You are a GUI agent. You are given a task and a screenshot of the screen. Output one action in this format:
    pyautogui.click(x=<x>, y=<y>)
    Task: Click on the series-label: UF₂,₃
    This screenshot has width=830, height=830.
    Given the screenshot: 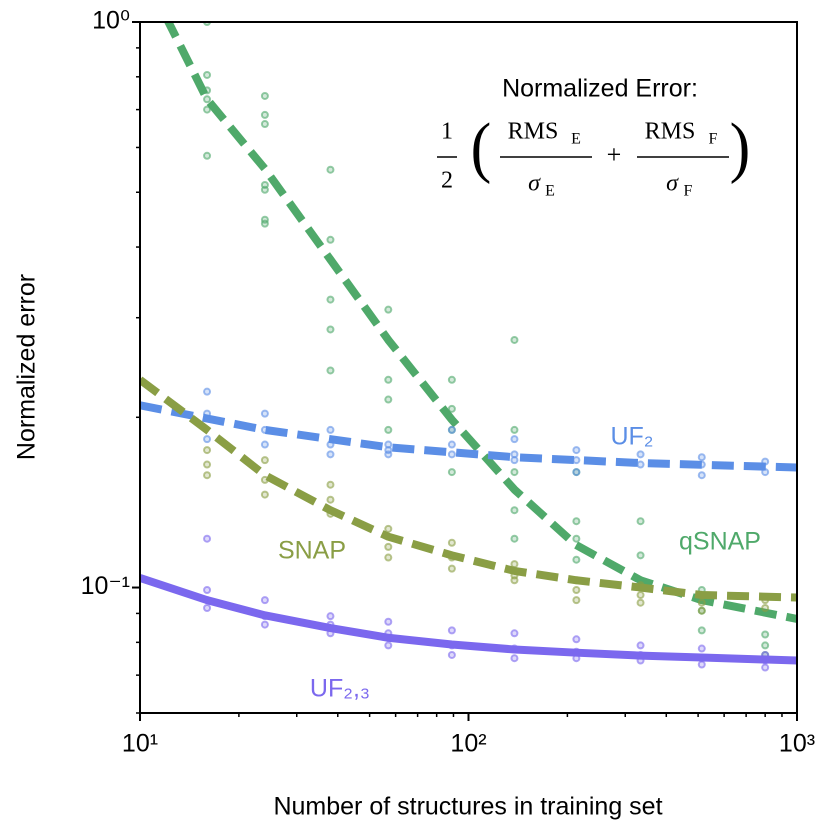 What is the action you would take?
    pyautogui.click(x=340, y=689)
    